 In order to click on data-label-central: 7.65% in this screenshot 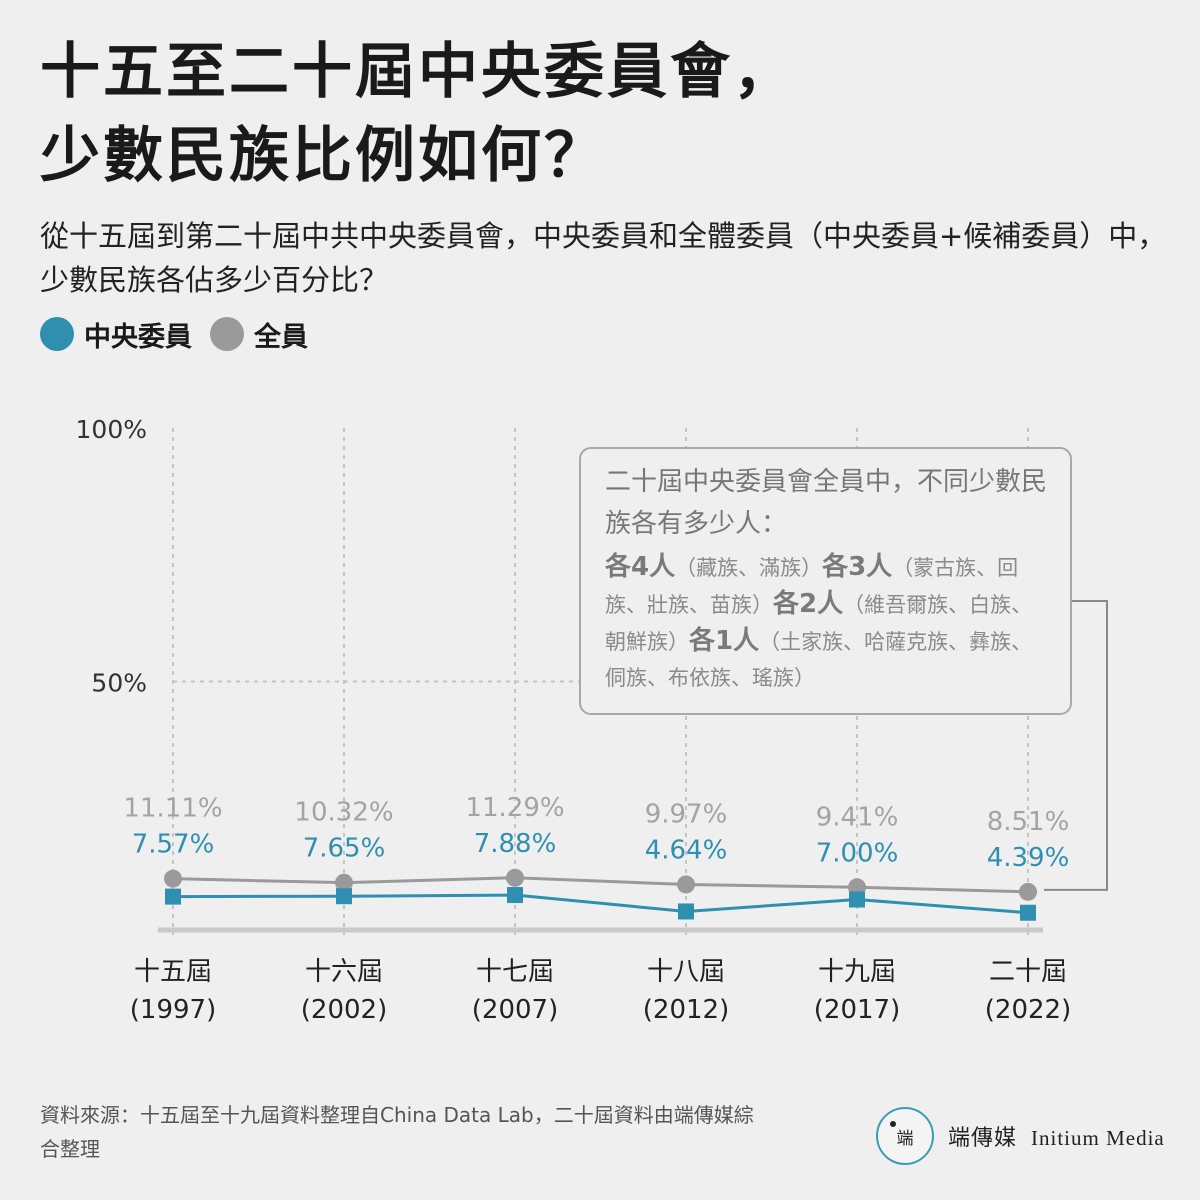, I will do `click(344, 849)`.